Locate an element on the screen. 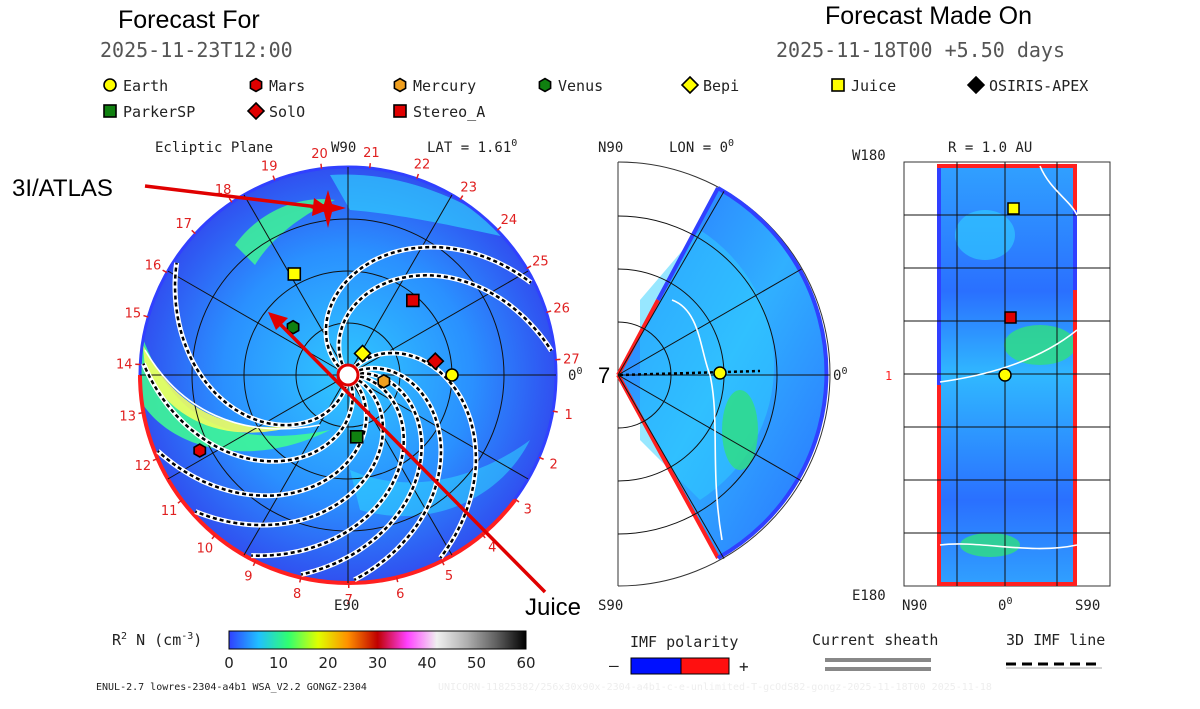 The width and height of the screenshot is (1200, 709). juice-legend-marker is located at coordinates (838, 85).